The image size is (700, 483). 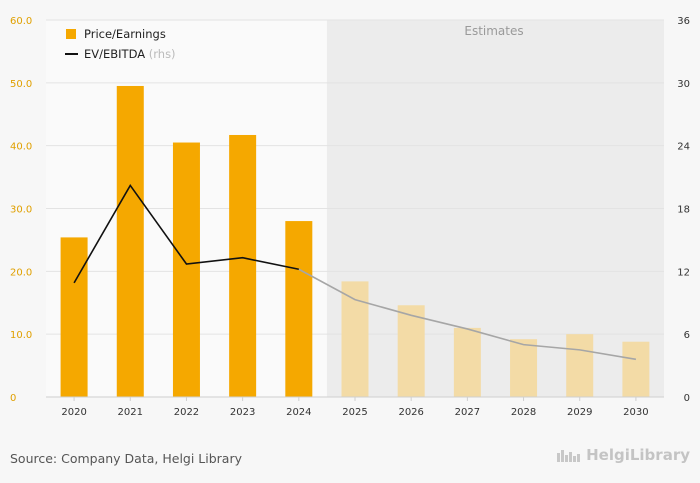 I want to click on bar-pe-2029, so click(x=580, y=365).